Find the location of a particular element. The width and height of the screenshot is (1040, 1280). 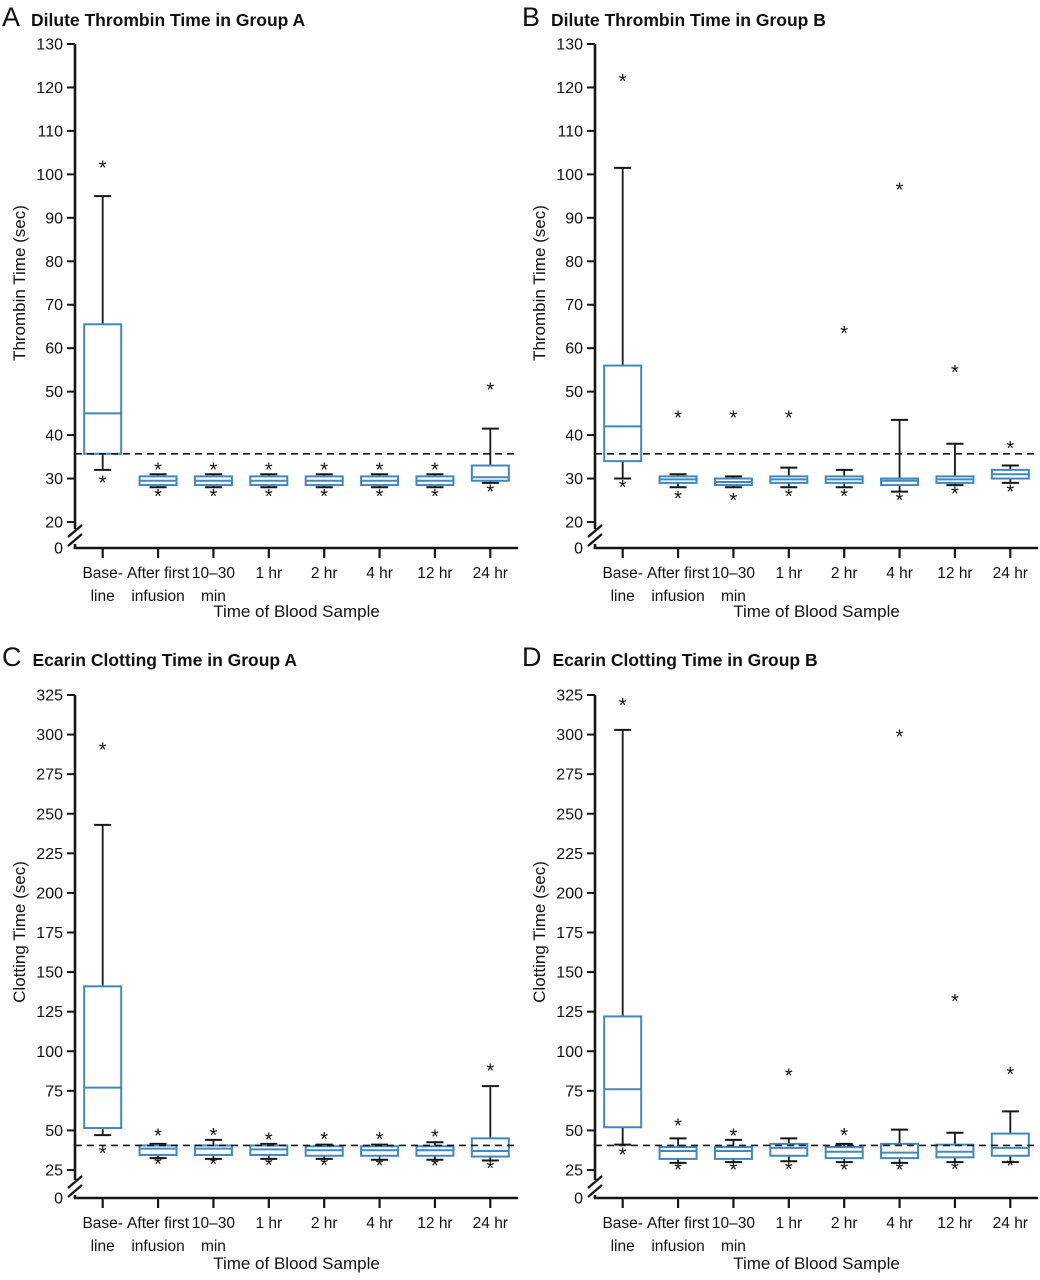

svg-text: After first is located at coordinates (678, 573).